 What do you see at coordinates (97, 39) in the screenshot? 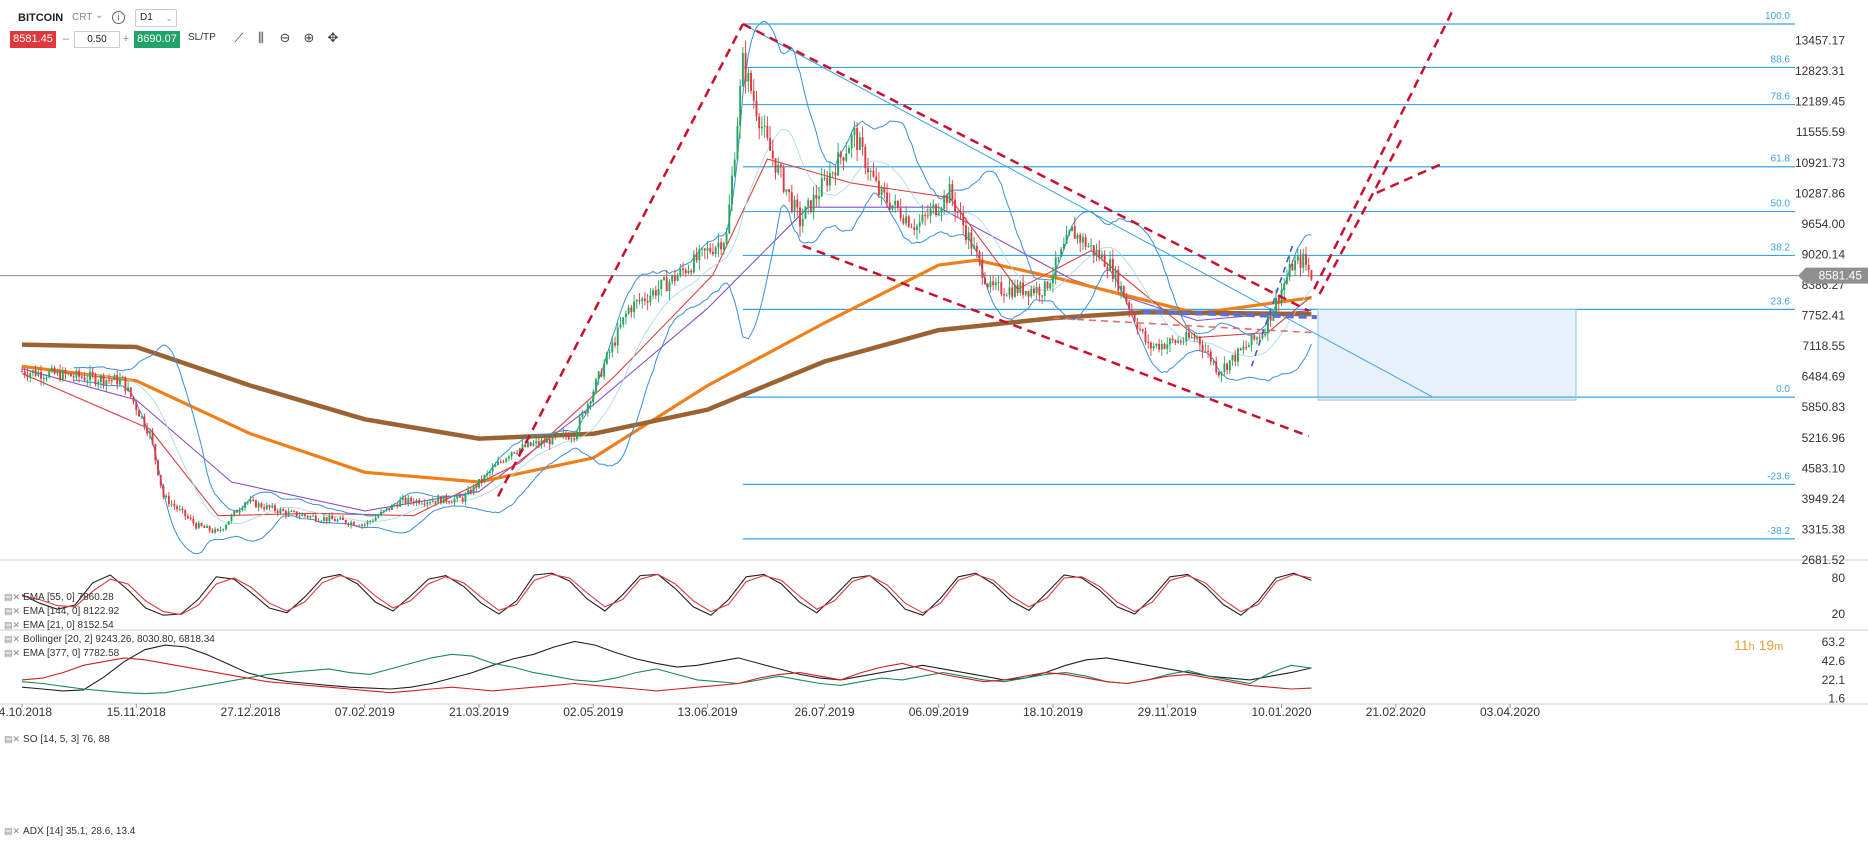
I see `volume-input: 0.50` at bounding box center [97, 39].